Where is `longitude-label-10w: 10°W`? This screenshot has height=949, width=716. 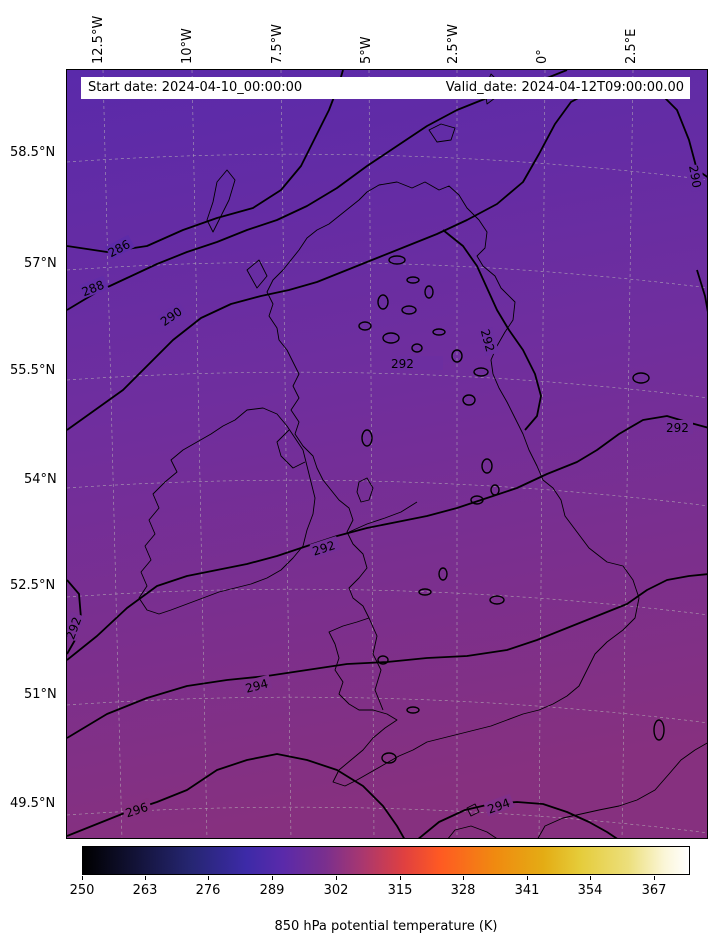
longitude-label-10w: 10°W is located at coordinates (187, 46).